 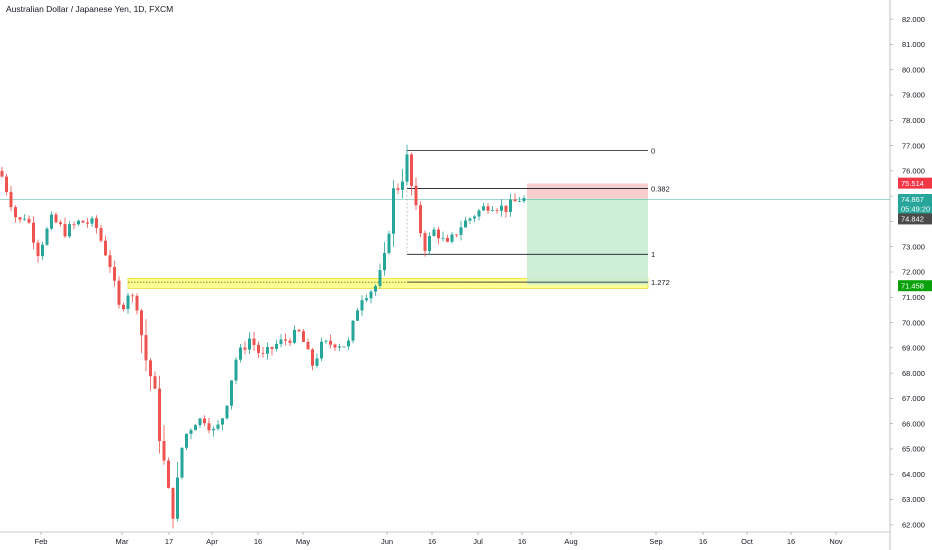 I want to click on y-tick-label: 80.000, so click(x=913, y=69).